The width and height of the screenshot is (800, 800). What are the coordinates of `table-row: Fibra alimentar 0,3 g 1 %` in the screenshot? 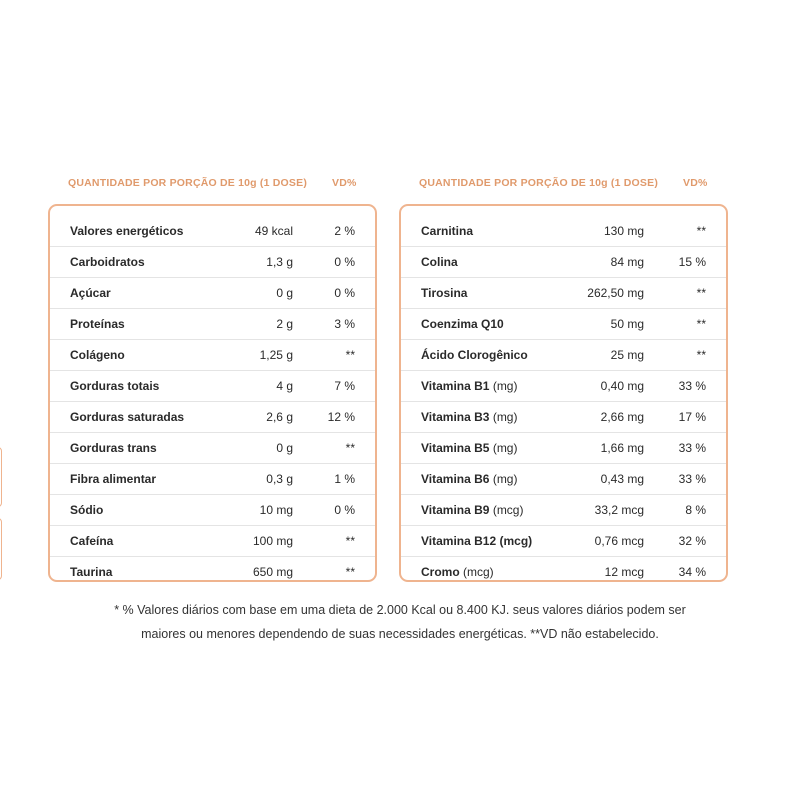 It's located at (212, 479).